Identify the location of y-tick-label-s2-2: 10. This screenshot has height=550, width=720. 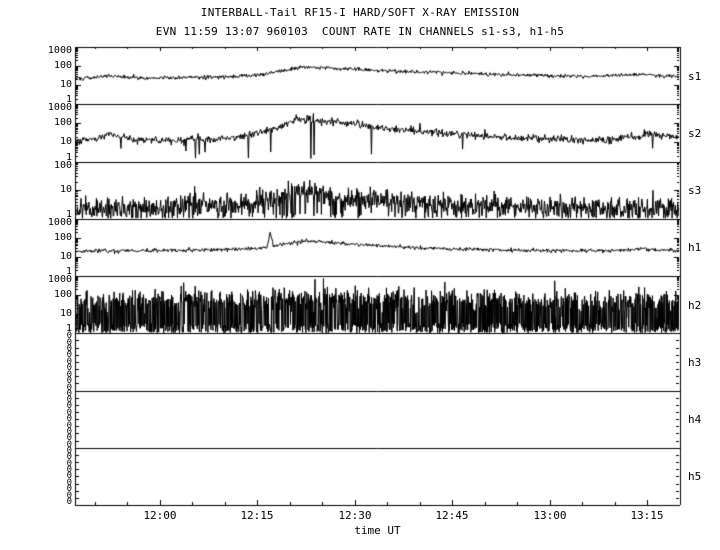
(65, 141).